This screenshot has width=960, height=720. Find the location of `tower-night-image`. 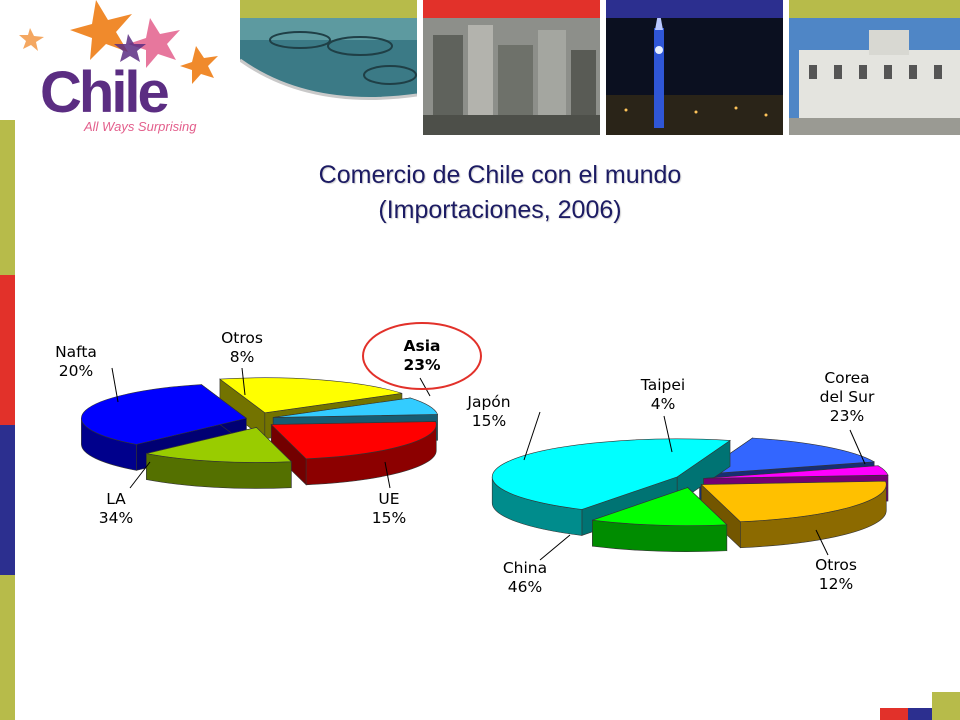

tower-night-image is located at coordinates (694, 67).